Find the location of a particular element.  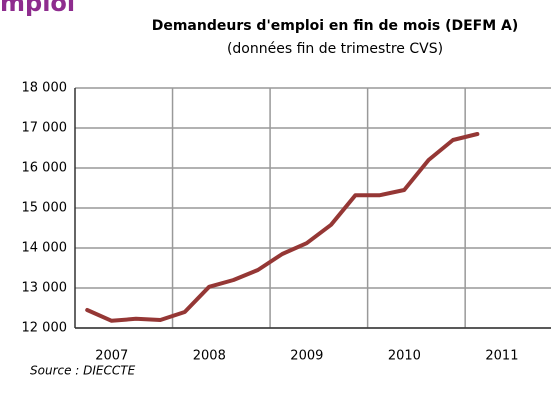

x-tick-label: 2009 is located at coordinates (306, 356).